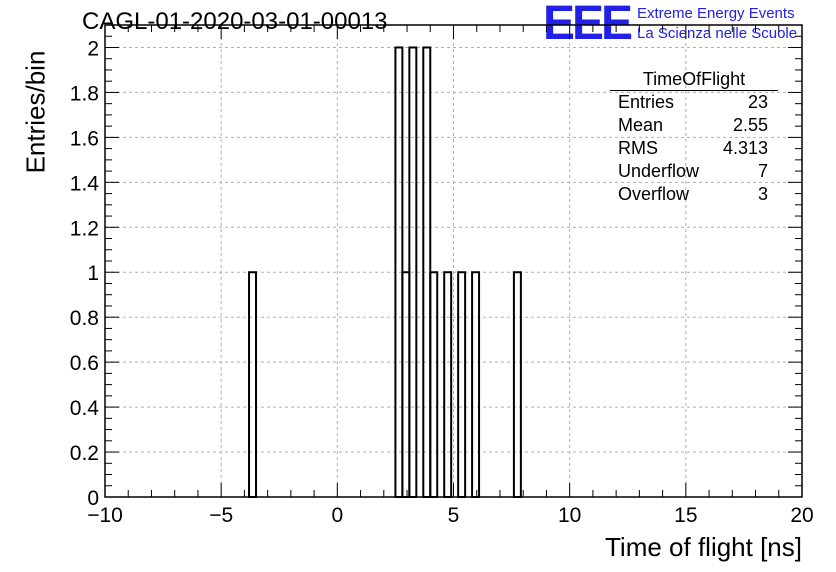 This screenshot has width=836, height=572. Describe the element at coordinates (694, 148) in the screenshot. I see `stats-row-rms: RMS 4.313` at that location.